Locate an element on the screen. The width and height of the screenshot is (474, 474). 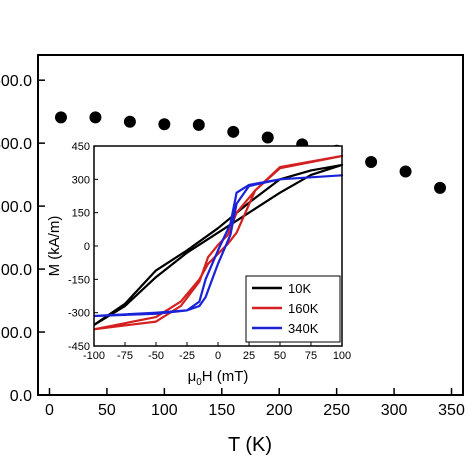
main-x-tick-label: 50 is located at coordinates (107, 410).